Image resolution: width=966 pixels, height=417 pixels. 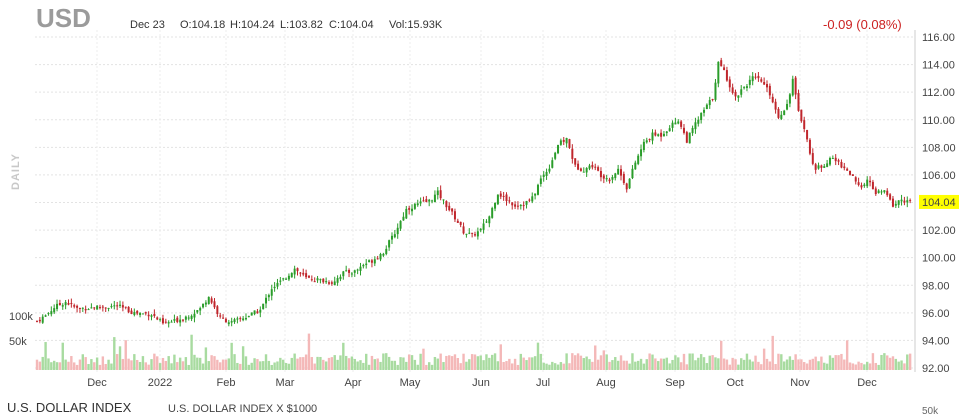 I want to click on timeframe-label: DAILY, so click(x=16, y=171).